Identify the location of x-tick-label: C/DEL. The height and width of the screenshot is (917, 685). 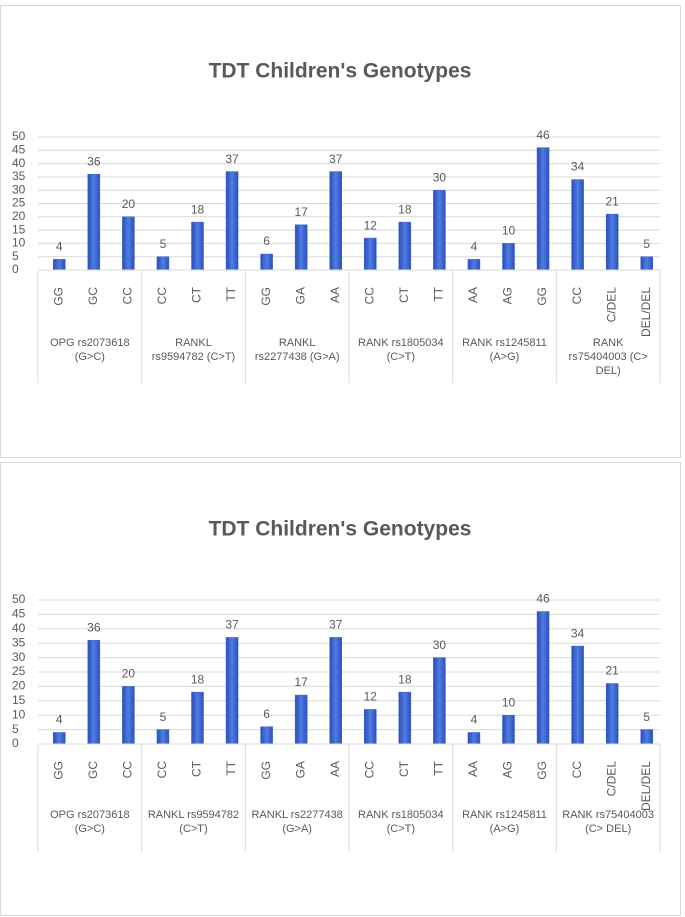
(611, 779).